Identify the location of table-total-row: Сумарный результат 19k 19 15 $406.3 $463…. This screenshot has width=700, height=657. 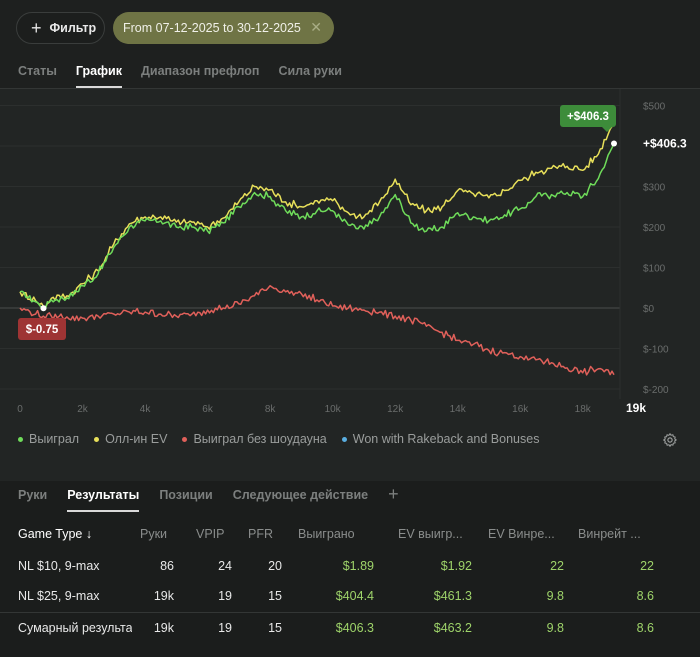
(350, 627).